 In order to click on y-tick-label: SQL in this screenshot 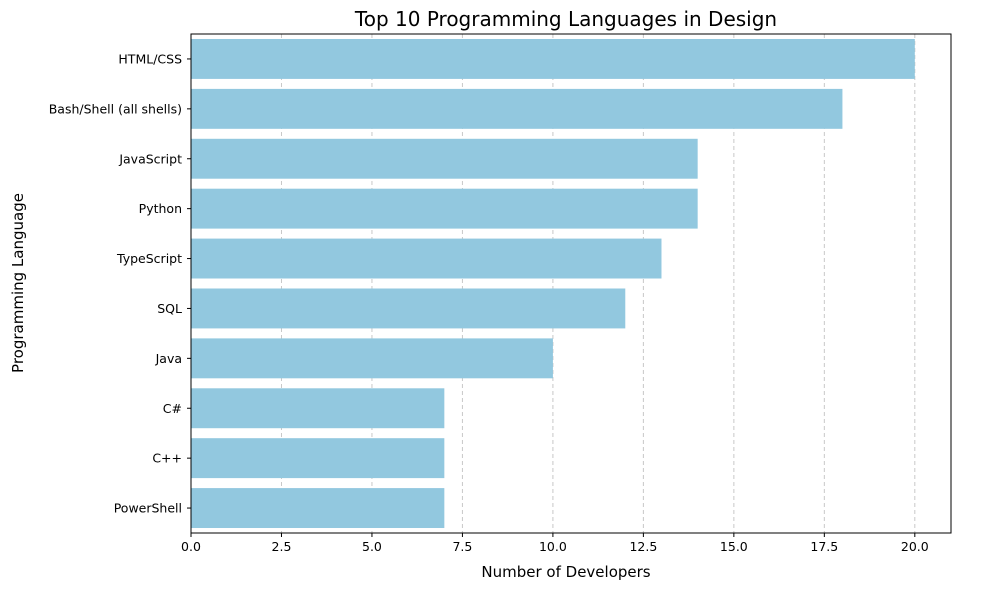, I will do `click(169, 308)`.